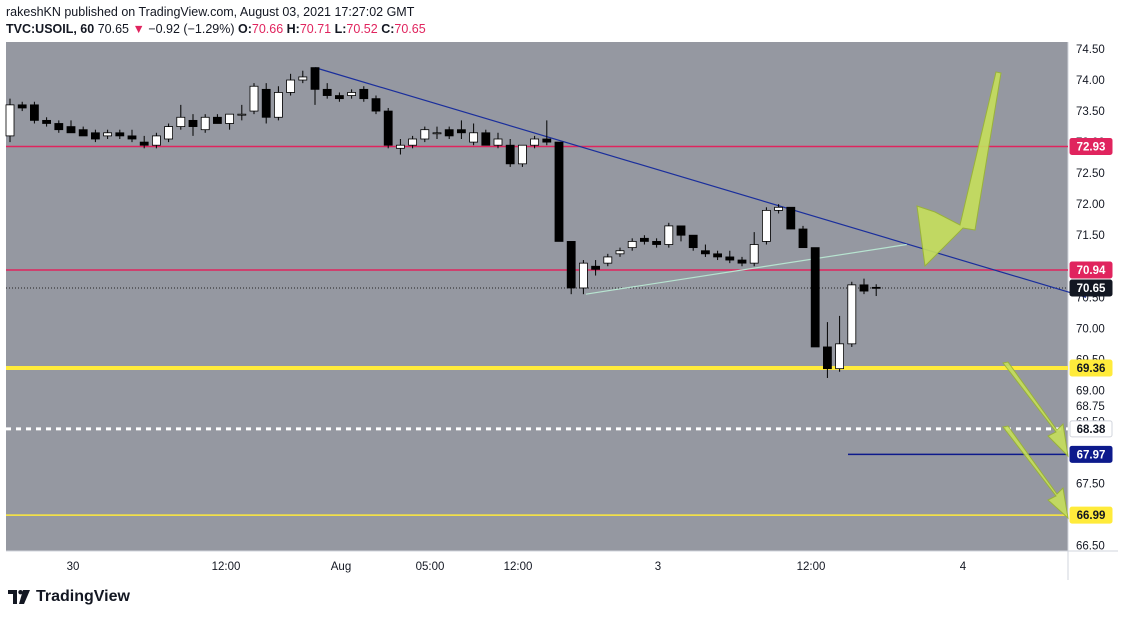 Image resolution: width=1125 pixels, height=617 pixels. I want to click on price-tick: 72.50, so click(1090, 174).